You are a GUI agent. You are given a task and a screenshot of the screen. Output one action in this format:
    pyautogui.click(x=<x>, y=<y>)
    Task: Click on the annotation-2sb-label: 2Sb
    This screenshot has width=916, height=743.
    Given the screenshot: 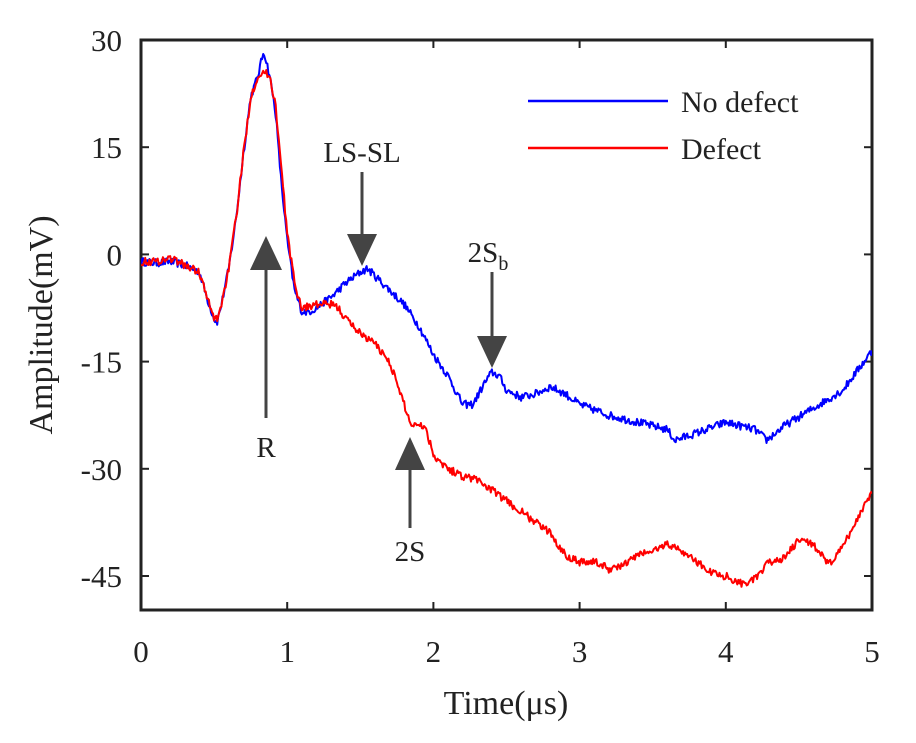 What is the action you would take?
    pyautogui.click(x=488, y=256)
    